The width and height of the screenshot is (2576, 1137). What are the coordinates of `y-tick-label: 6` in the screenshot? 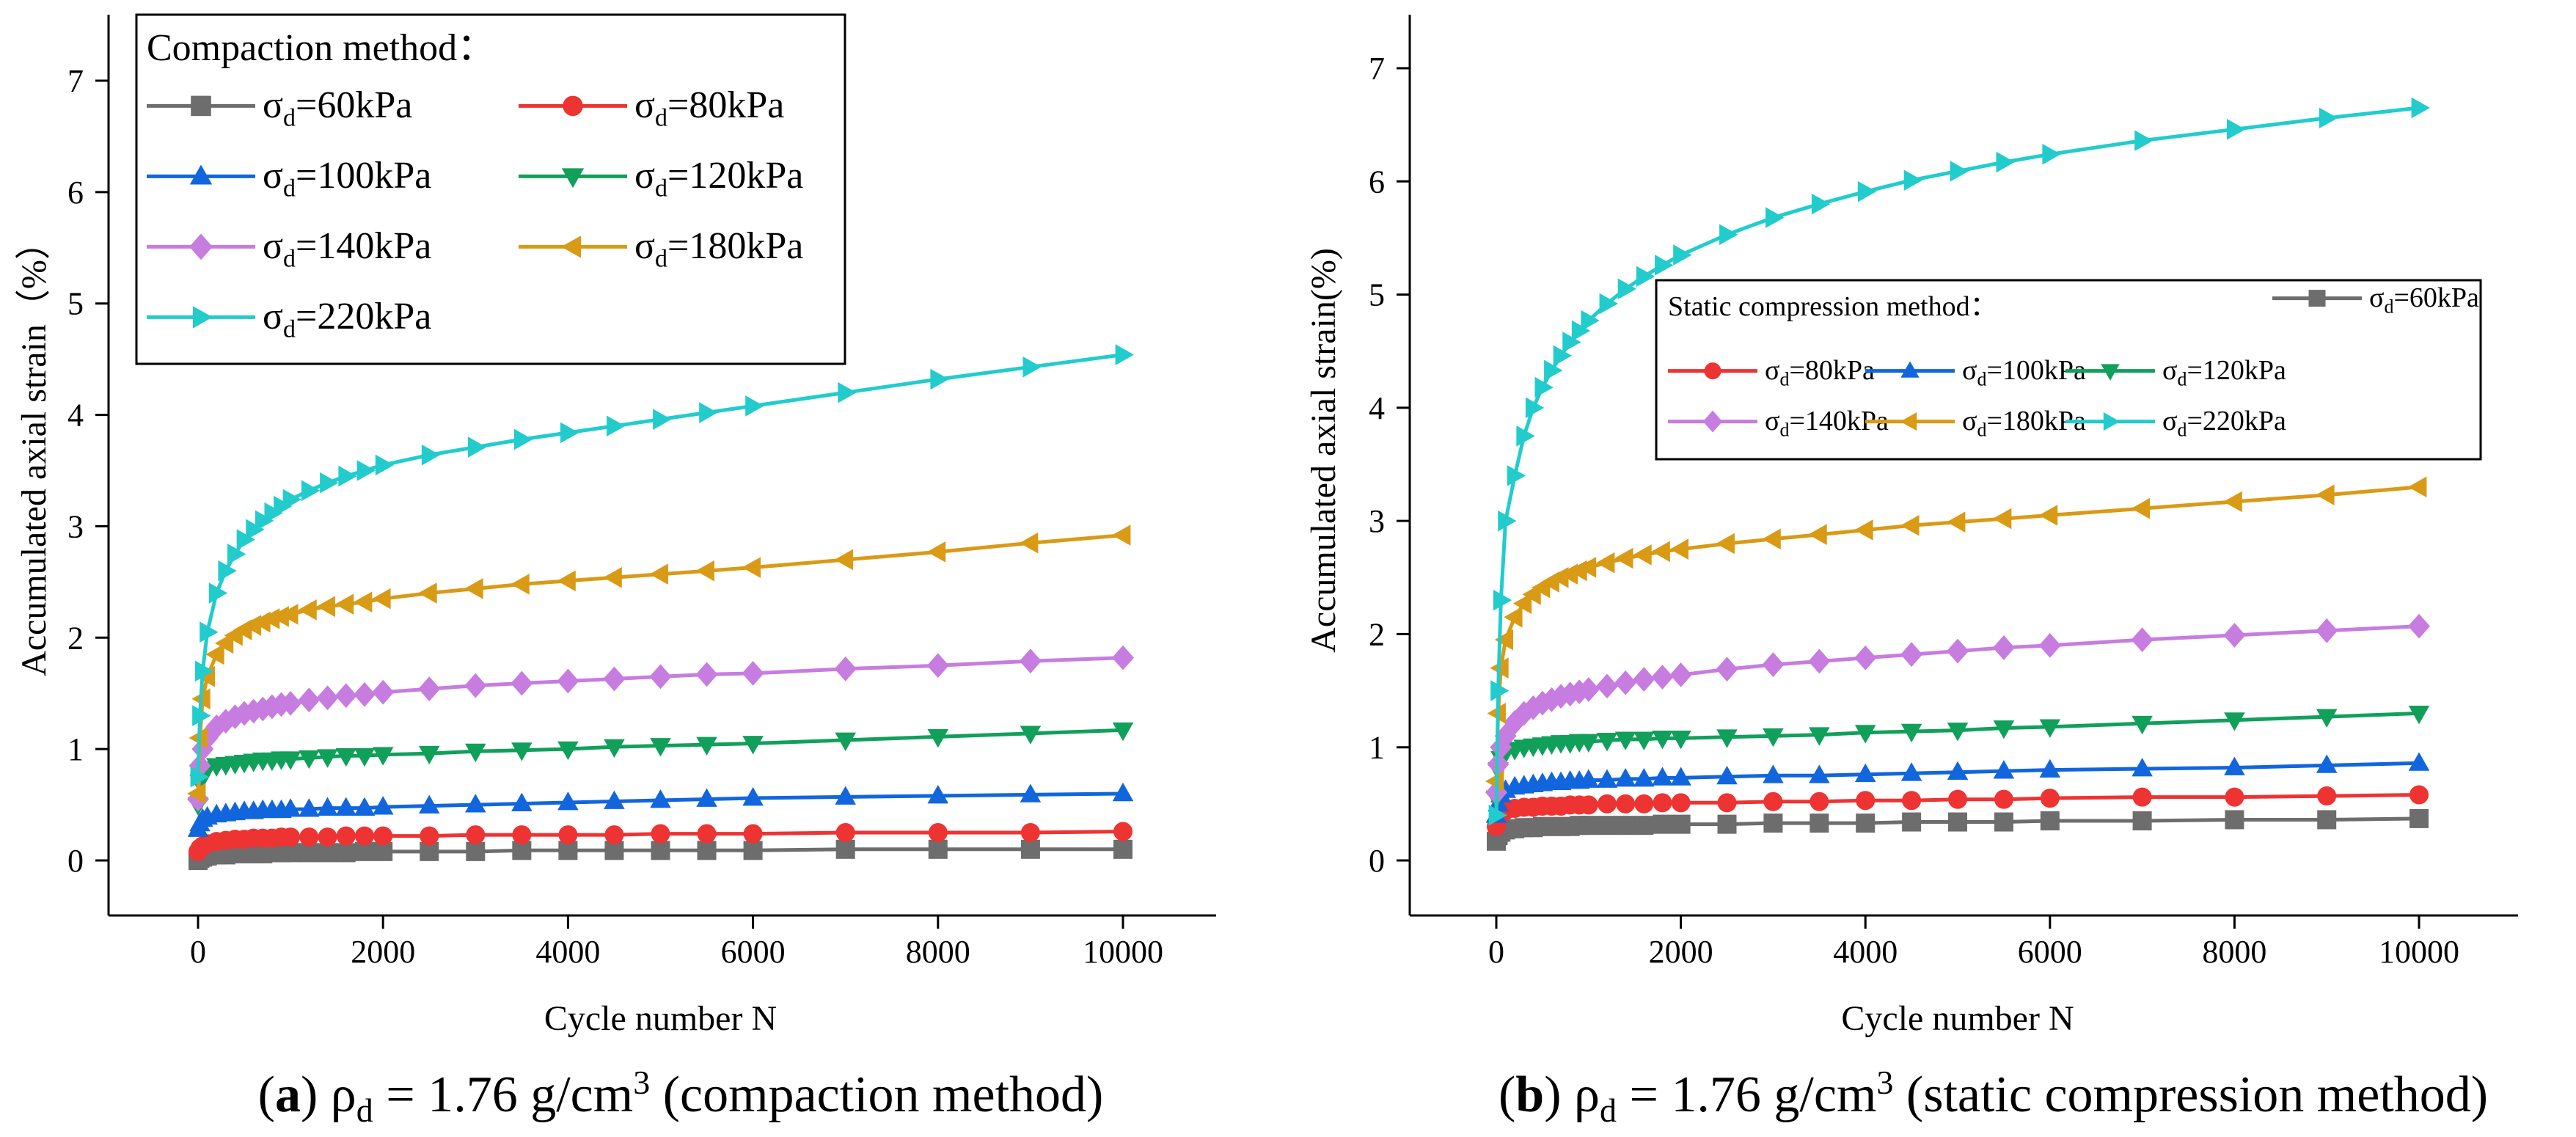 It's located at (75, 193).